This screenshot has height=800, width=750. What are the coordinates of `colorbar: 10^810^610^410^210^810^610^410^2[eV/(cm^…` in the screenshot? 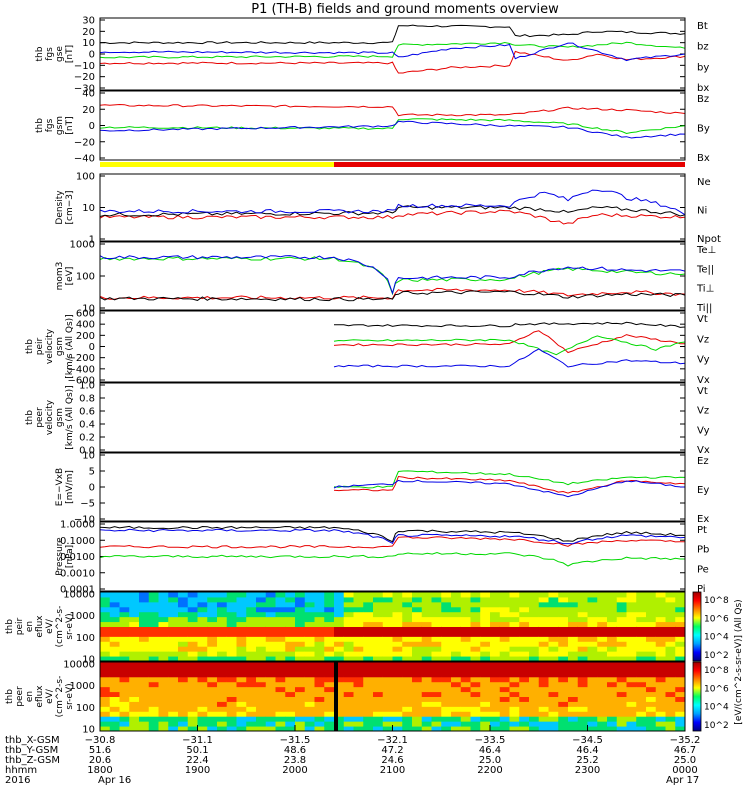 It's located at (718, 661).